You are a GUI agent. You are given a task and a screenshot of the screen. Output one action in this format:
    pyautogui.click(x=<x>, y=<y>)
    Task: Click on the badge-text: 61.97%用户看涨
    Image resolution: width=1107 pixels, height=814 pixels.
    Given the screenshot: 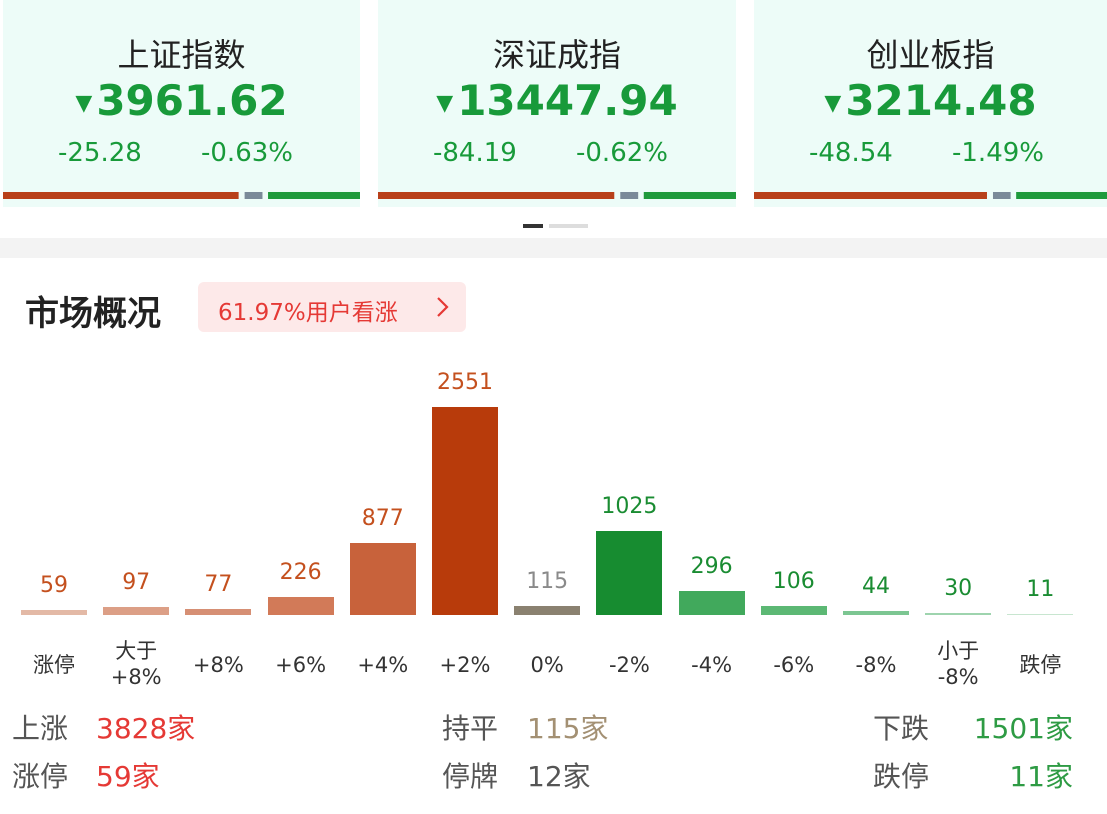 What is the action you would take?
    pyautogui.click(x=308, y=313)
    